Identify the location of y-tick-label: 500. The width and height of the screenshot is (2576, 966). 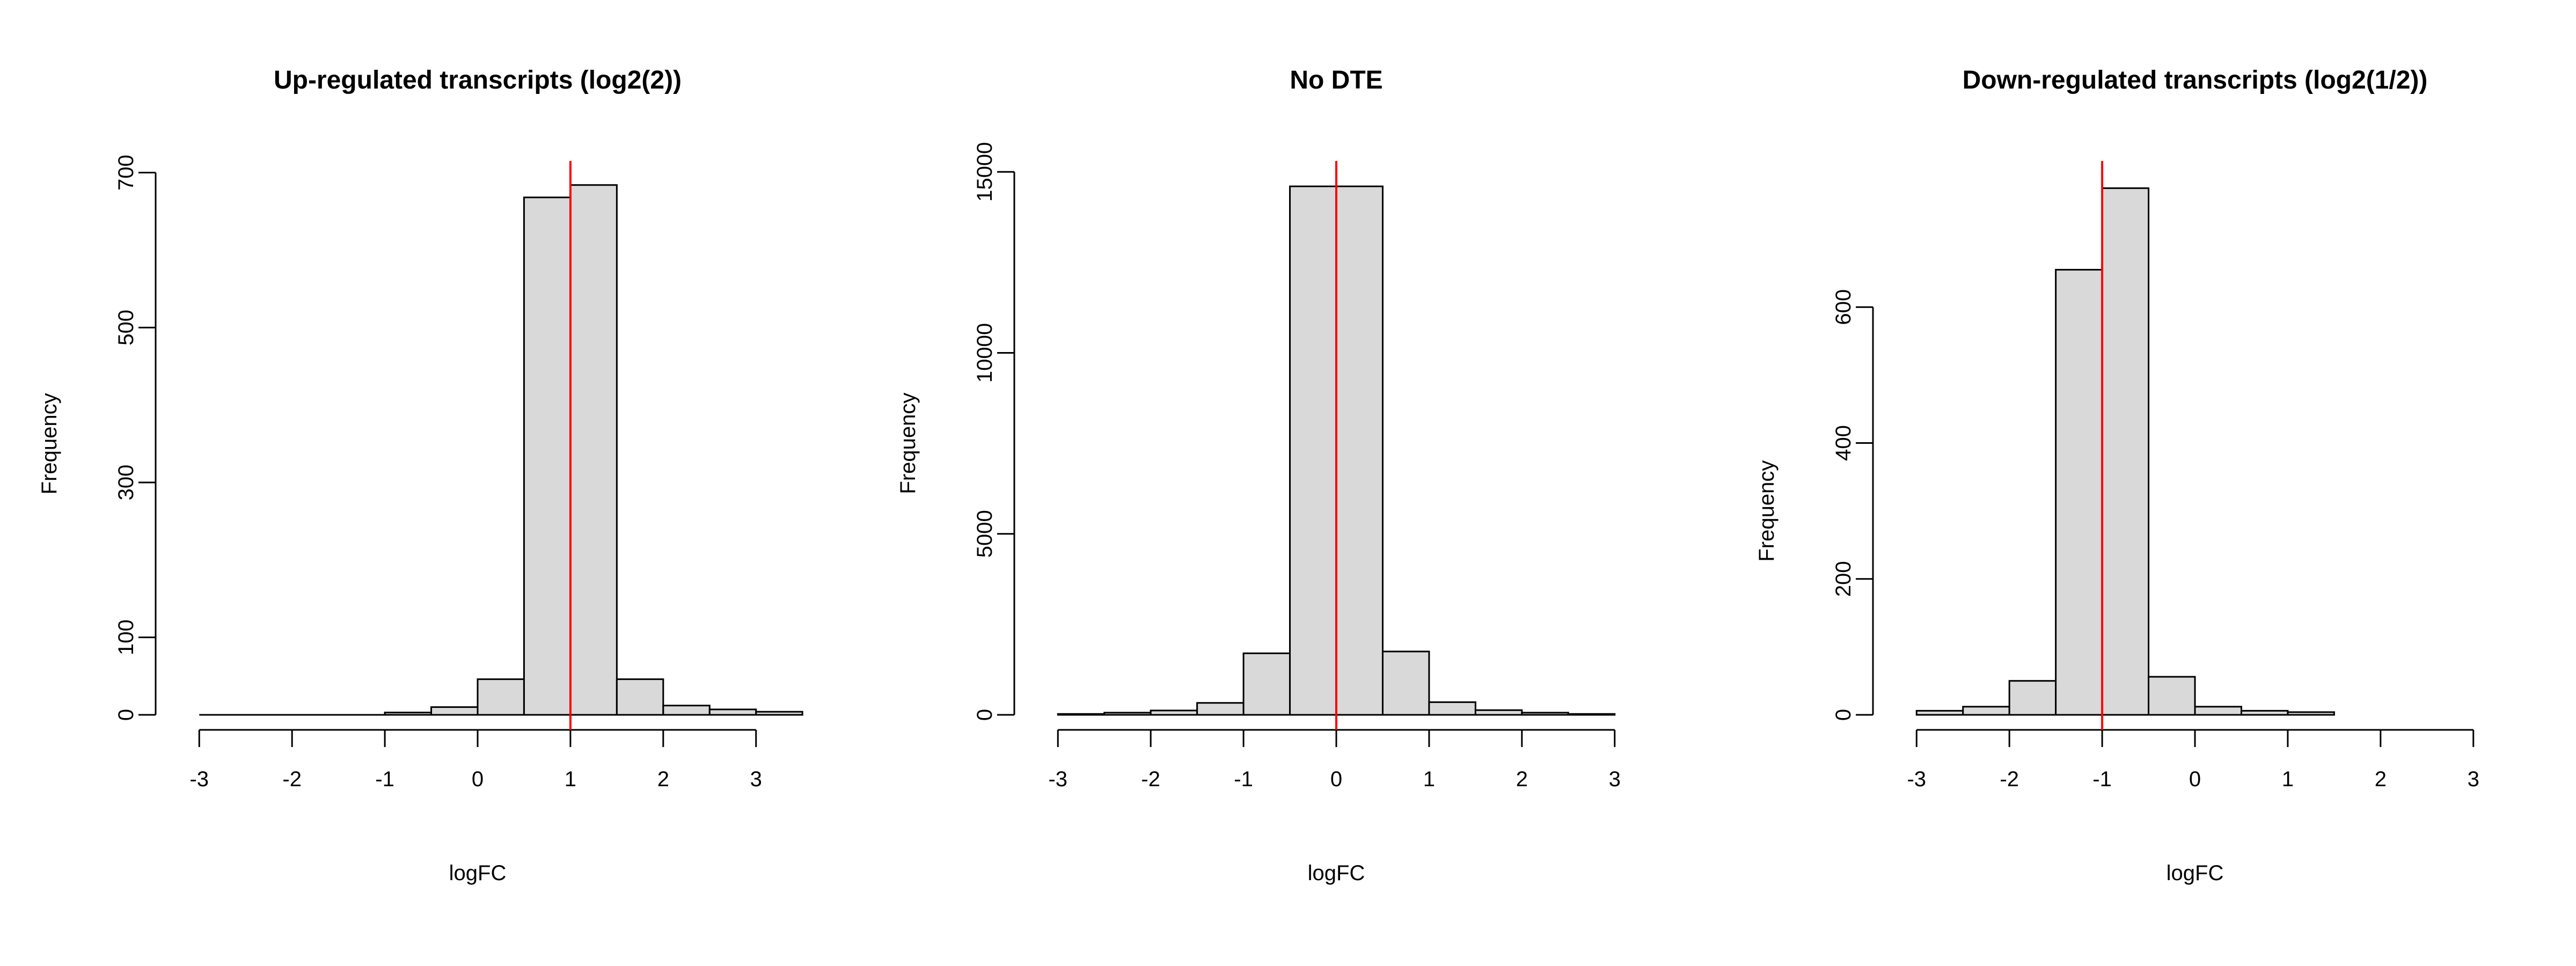
(126, 328).